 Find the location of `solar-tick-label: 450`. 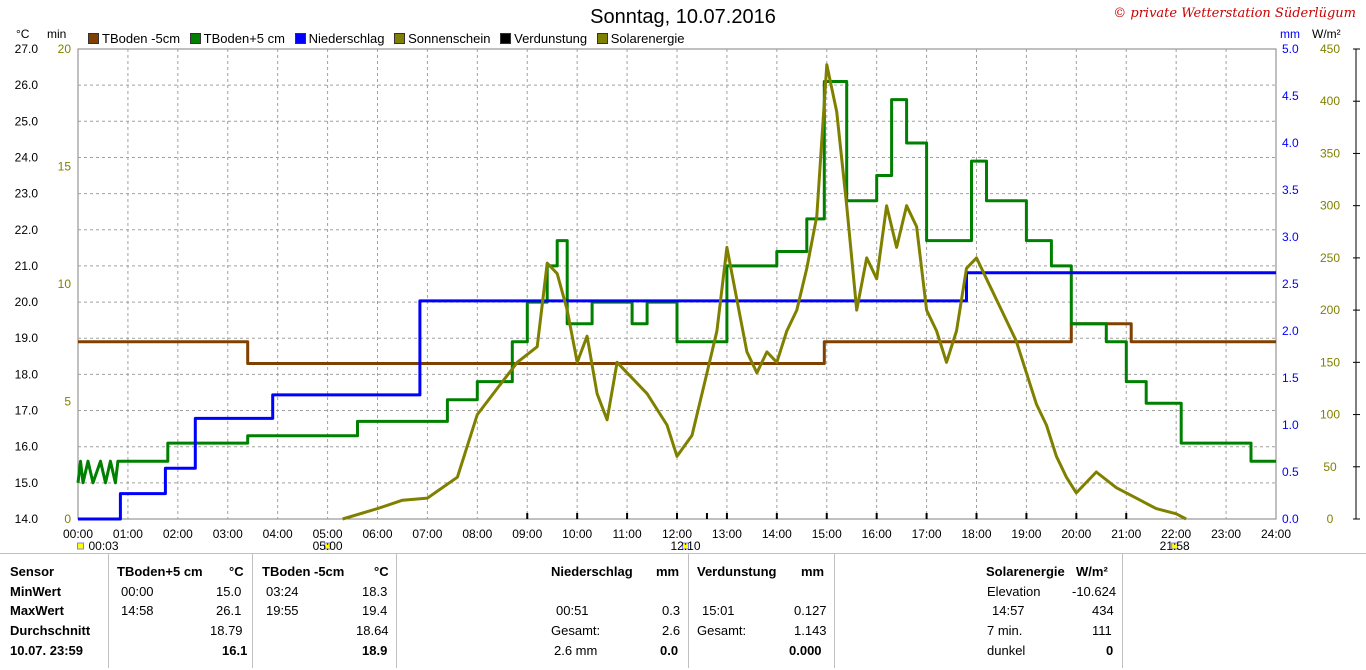

solar-tick-label: 450 is located at coordinates (1330, 49).